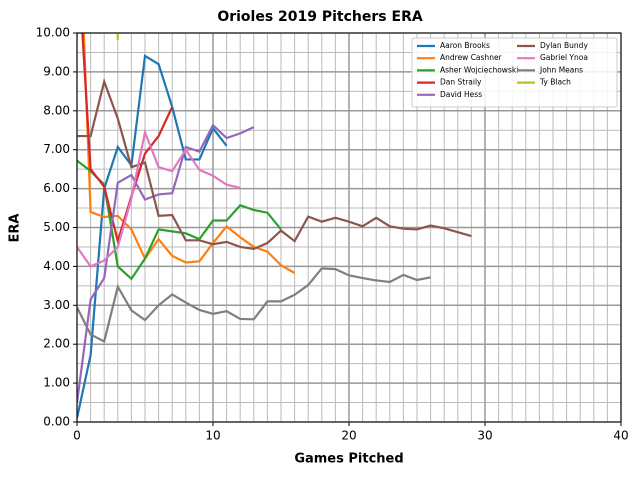 The width and height of the screenshot is (640, 480). Describe the element at coordinates (564, 45) in the screenshot. I see `legend-label: Dylan Bundy` at that location.